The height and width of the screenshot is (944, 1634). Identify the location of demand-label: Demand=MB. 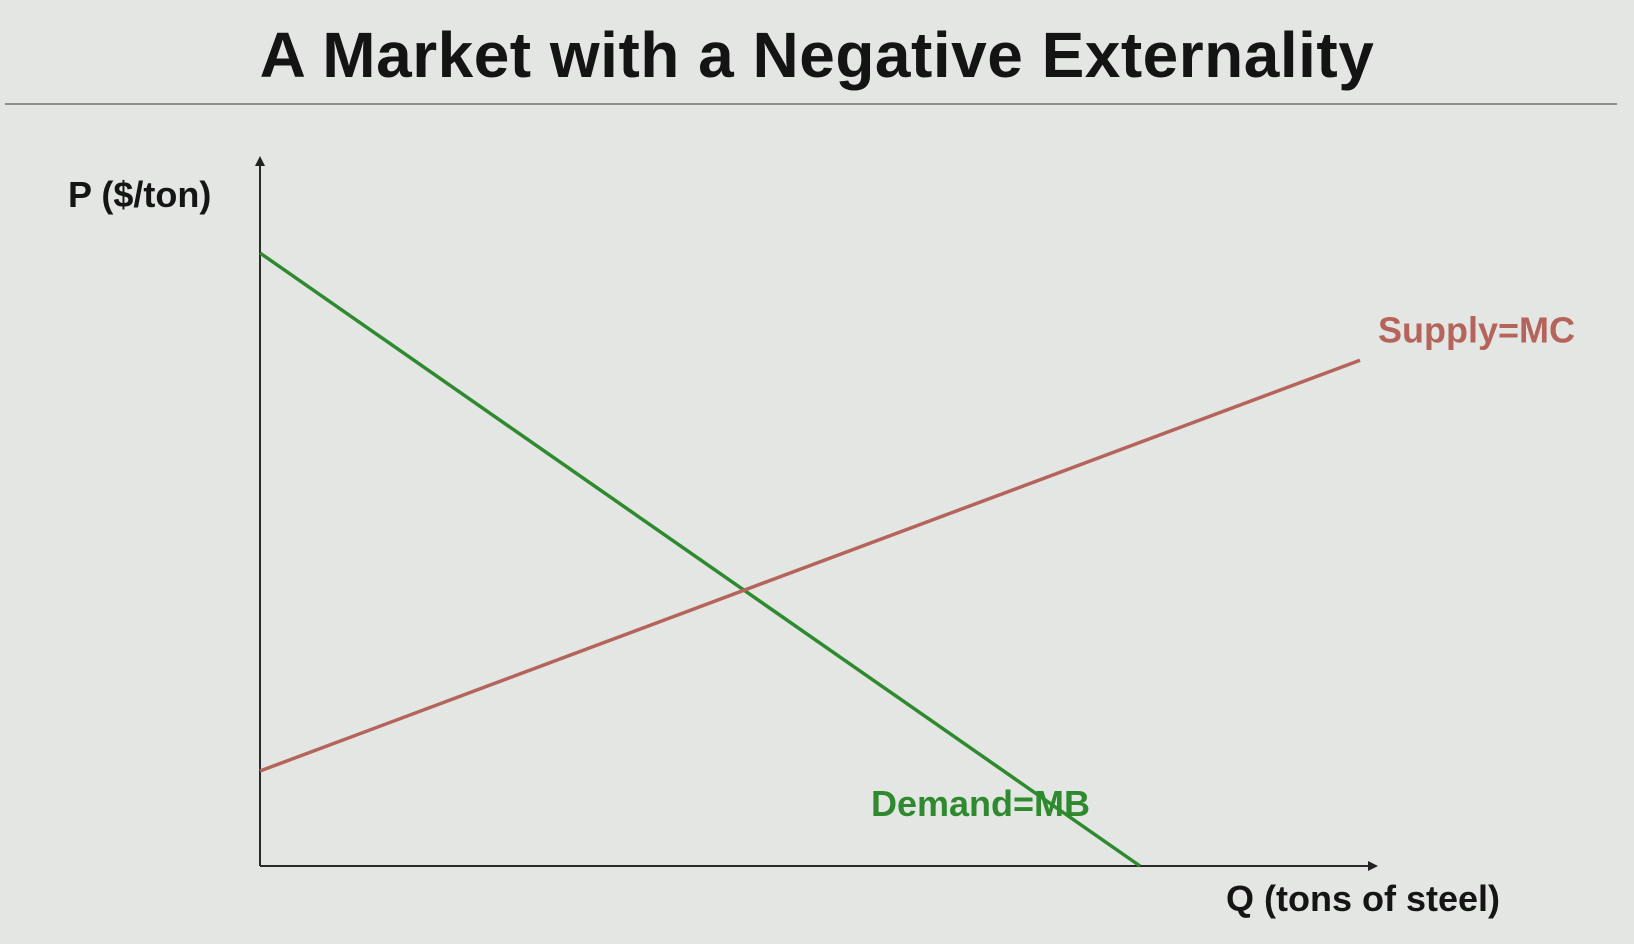
(980, 803).